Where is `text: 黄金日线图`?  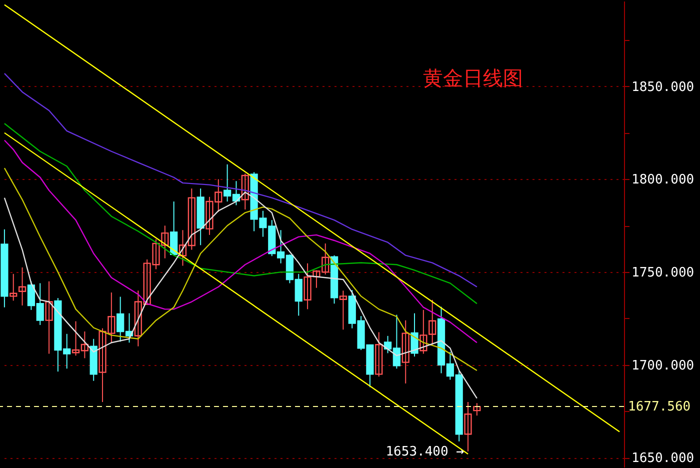
text: 黄金日线图 is located at coordinates (473, 78).